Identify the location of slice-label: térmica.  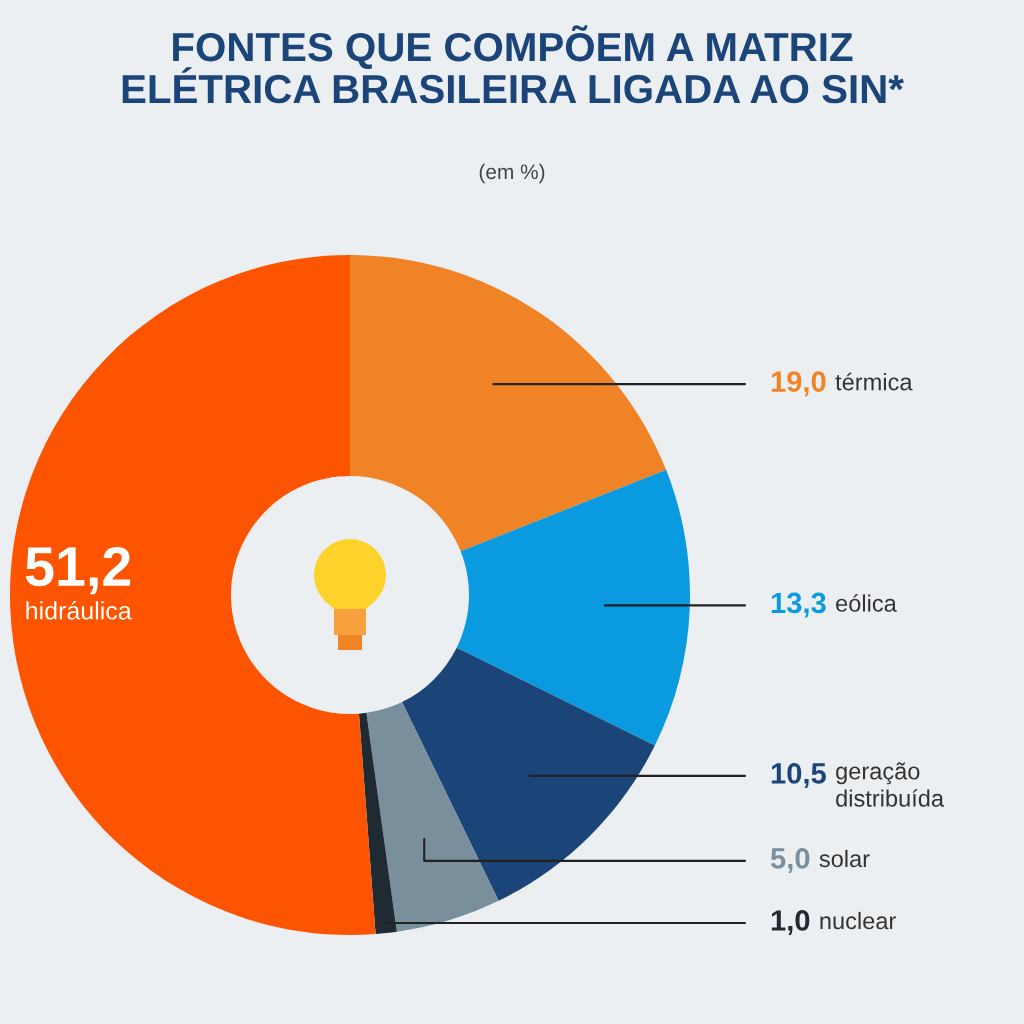
(874, 381).